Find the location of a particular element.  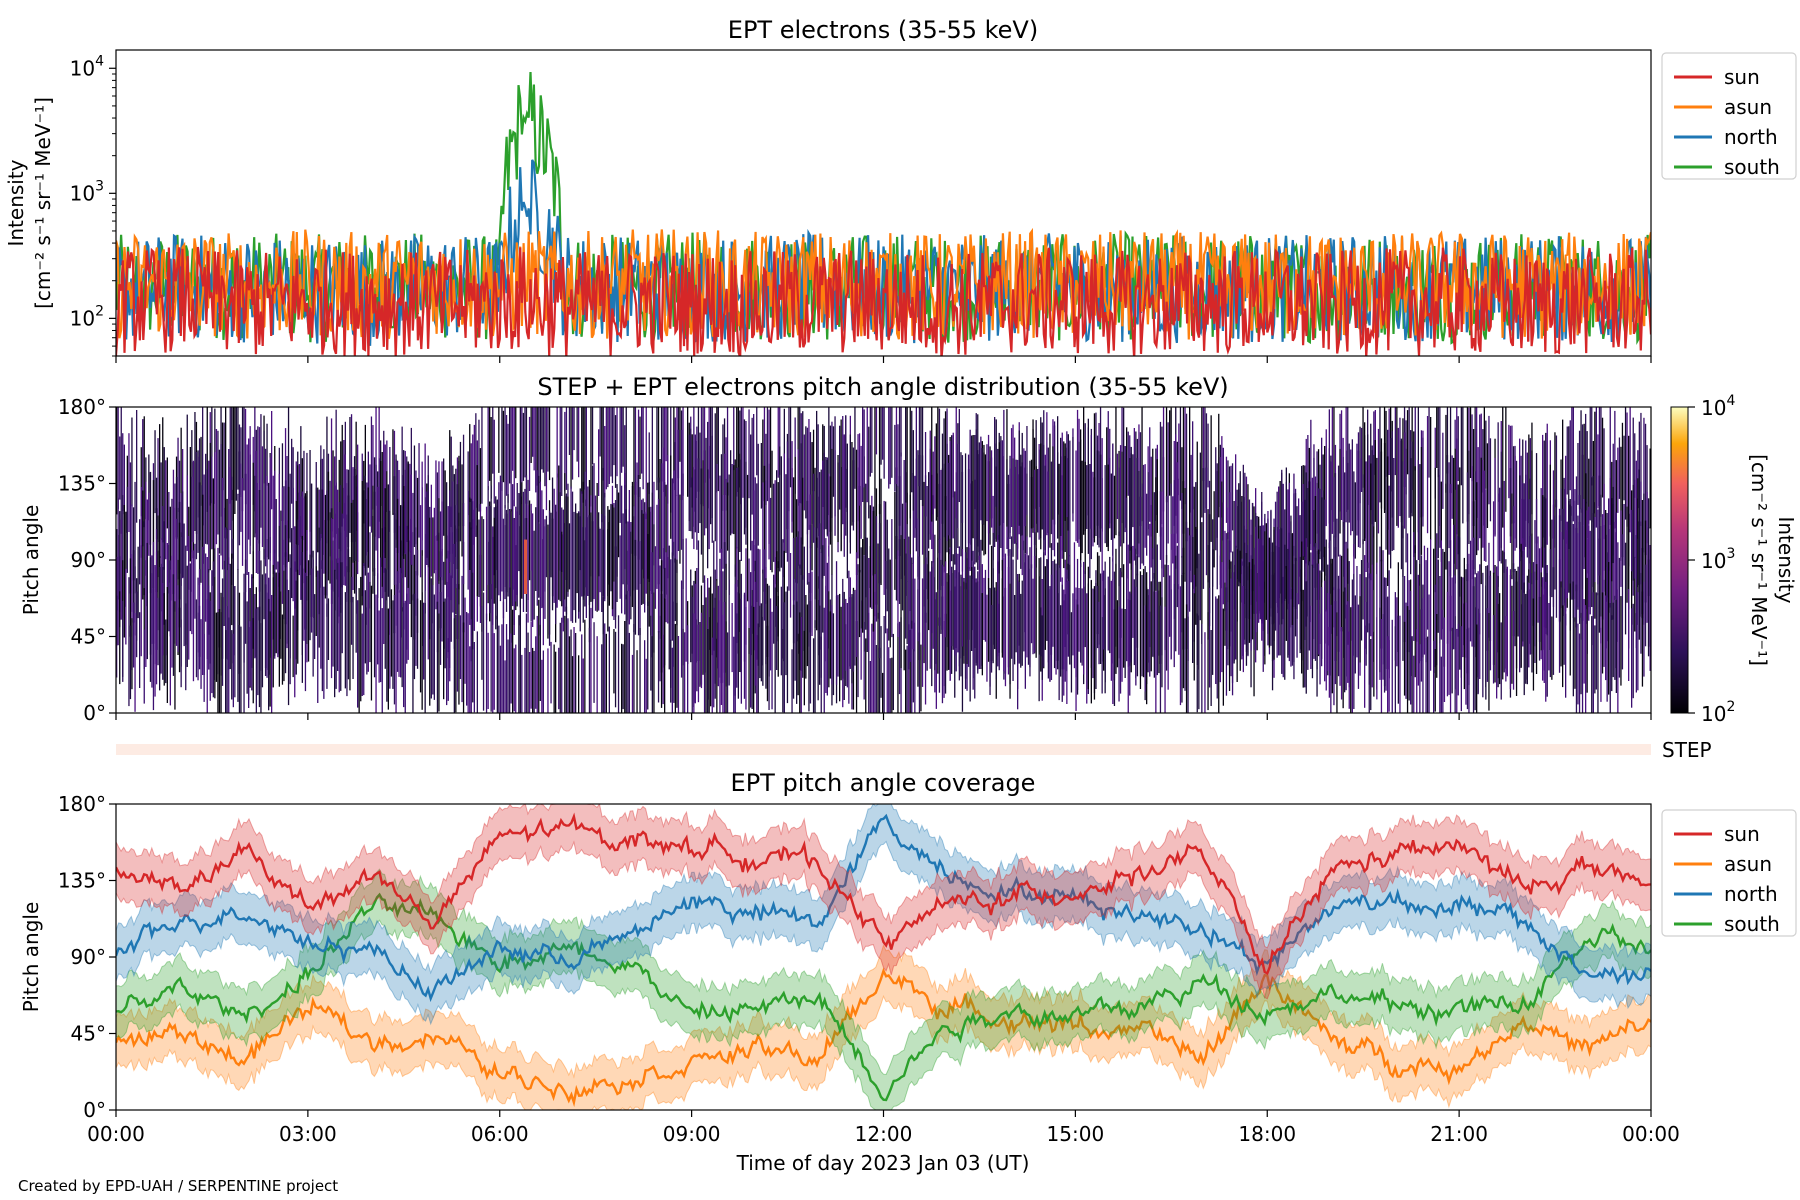

panel2-y-ticks: 180°135°90°45°0° is located at coordinates (87, 560).